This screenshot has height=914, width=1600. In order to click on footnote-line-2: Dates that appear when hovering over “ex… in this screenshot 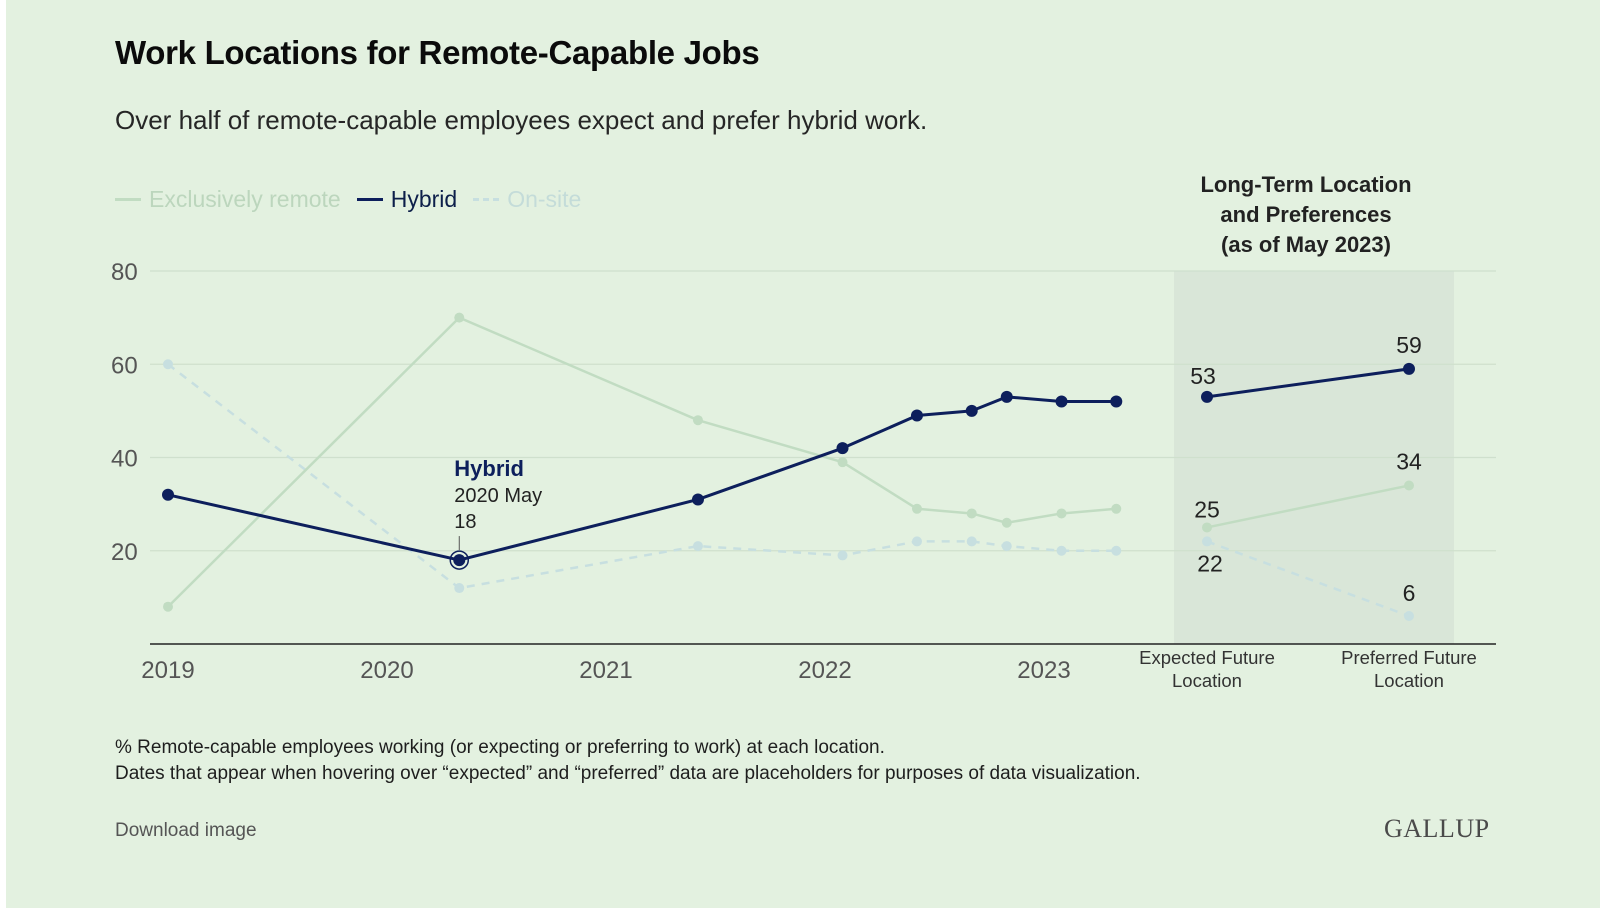, I will do `click(628, 773)`.